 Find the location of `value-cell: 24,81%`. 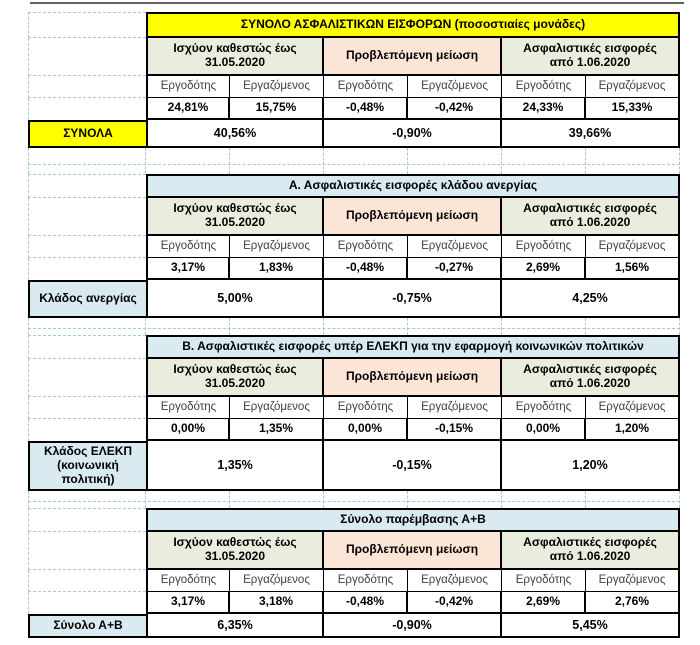

value-cell: 24,81% is located at coordinates (188, 109).